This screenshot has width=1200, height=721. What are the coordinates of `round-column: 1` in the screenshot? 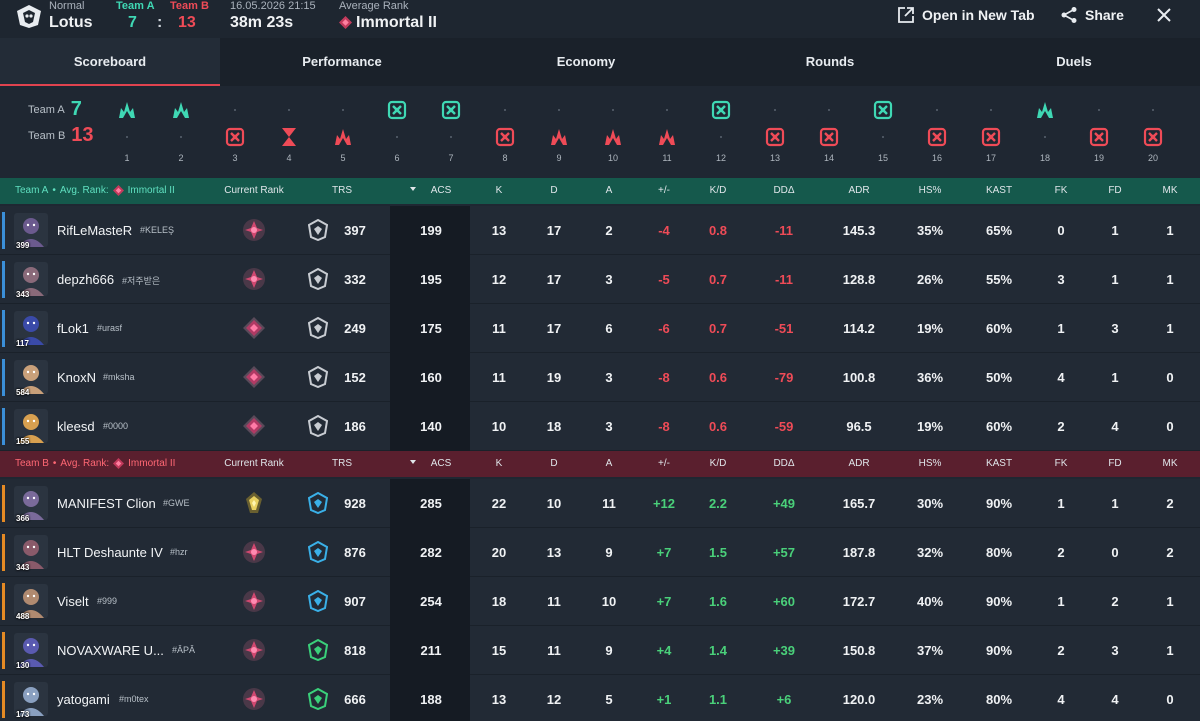 It's located at (127, 132).